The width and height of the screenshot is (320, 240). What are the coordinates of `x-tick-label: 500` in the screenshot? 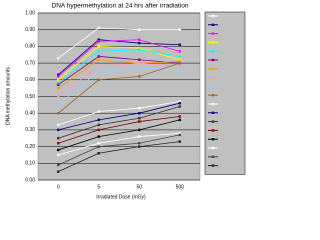 It's located at (180, 187).